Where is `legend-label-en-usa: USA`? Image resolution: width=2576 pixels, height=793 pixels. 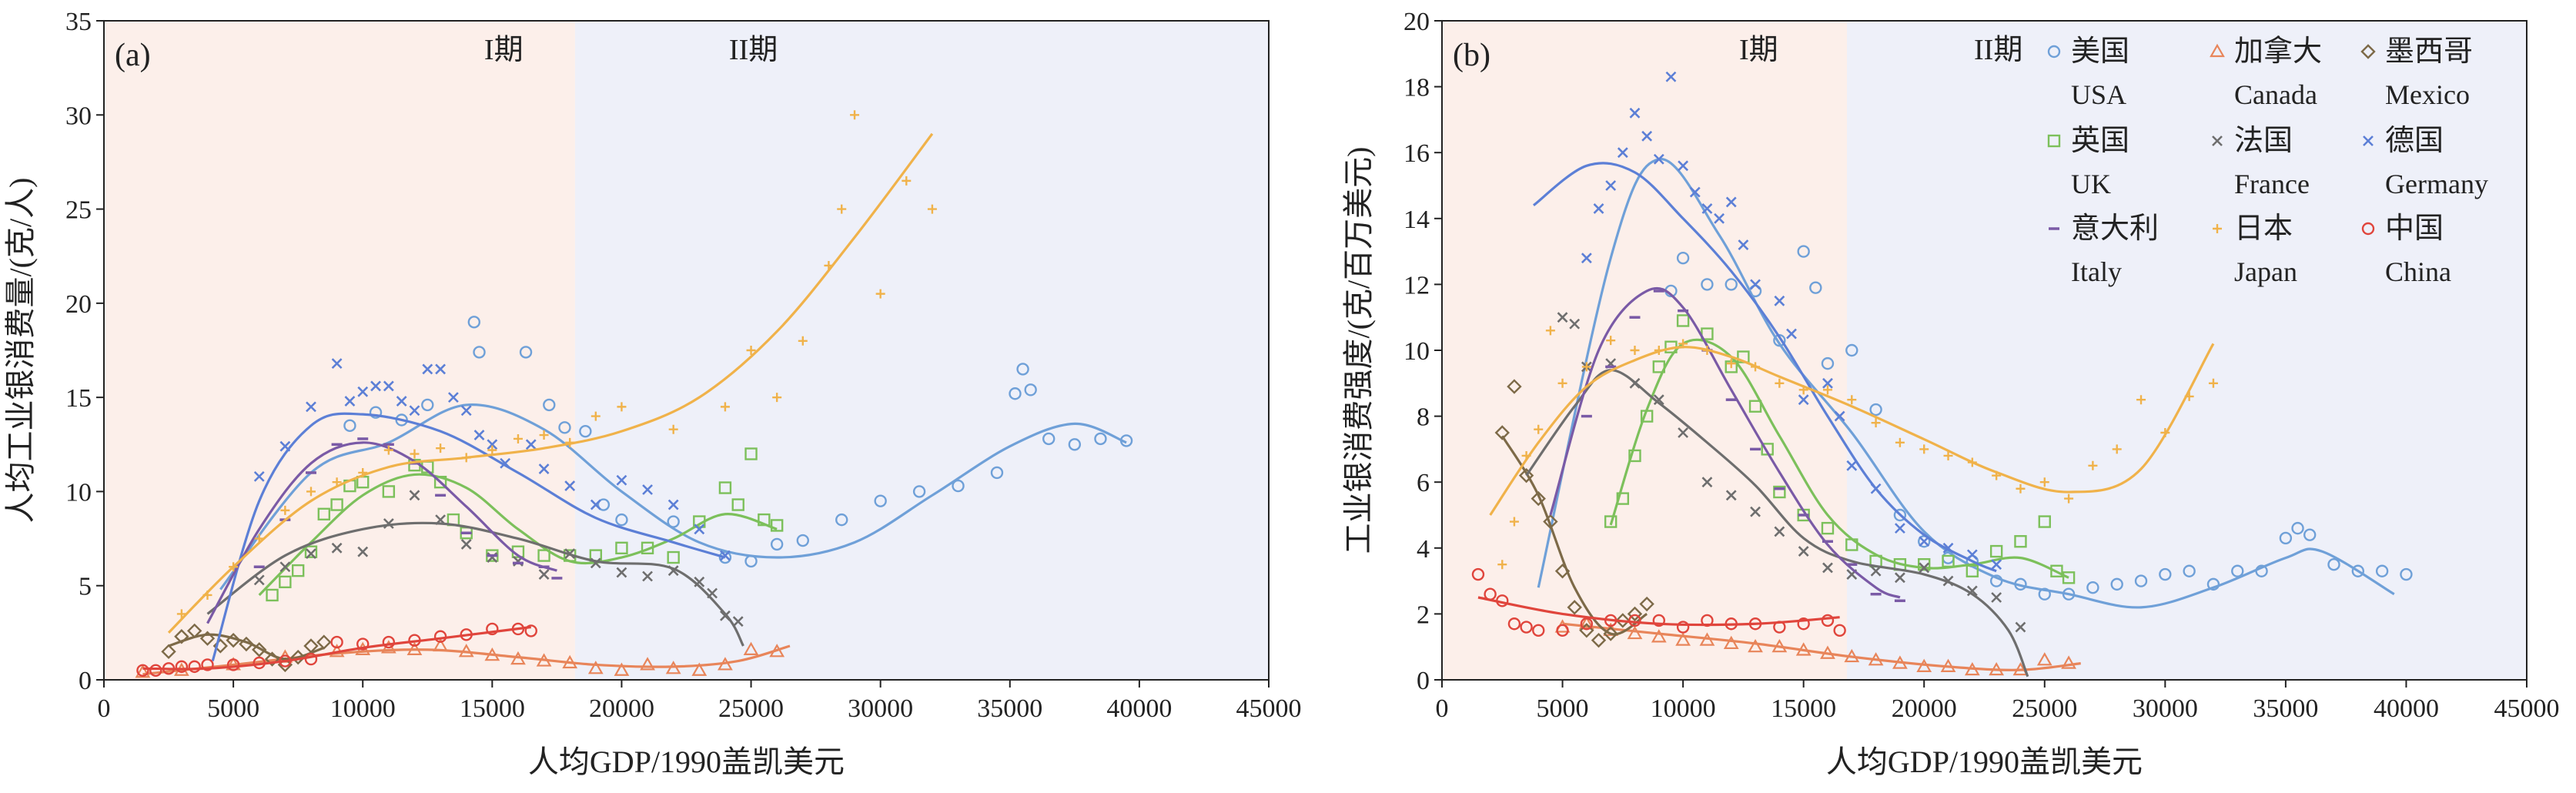 legend-label-en-usa: USA is located at coordinates (2098, 94).